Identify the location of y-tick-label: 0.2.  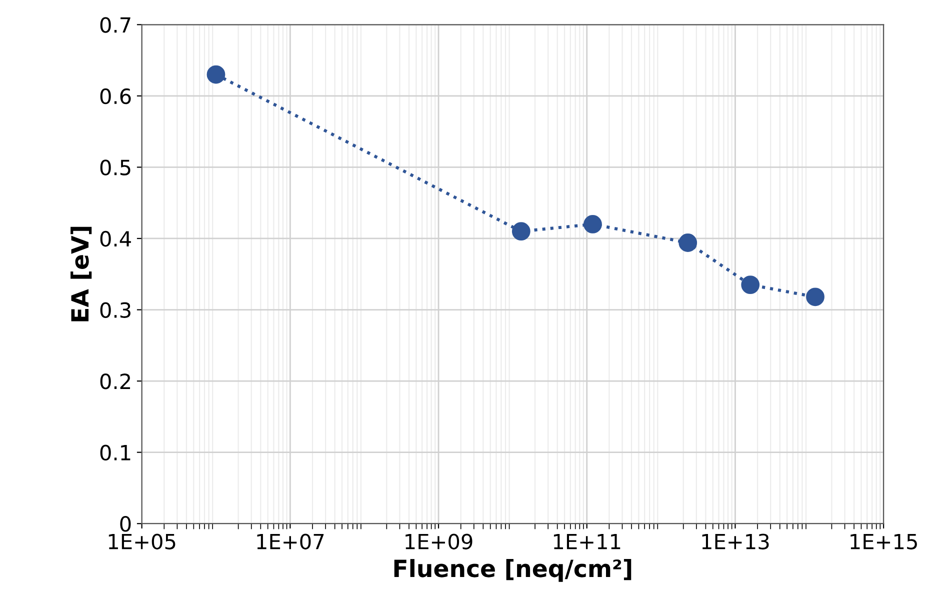
(115, 381).